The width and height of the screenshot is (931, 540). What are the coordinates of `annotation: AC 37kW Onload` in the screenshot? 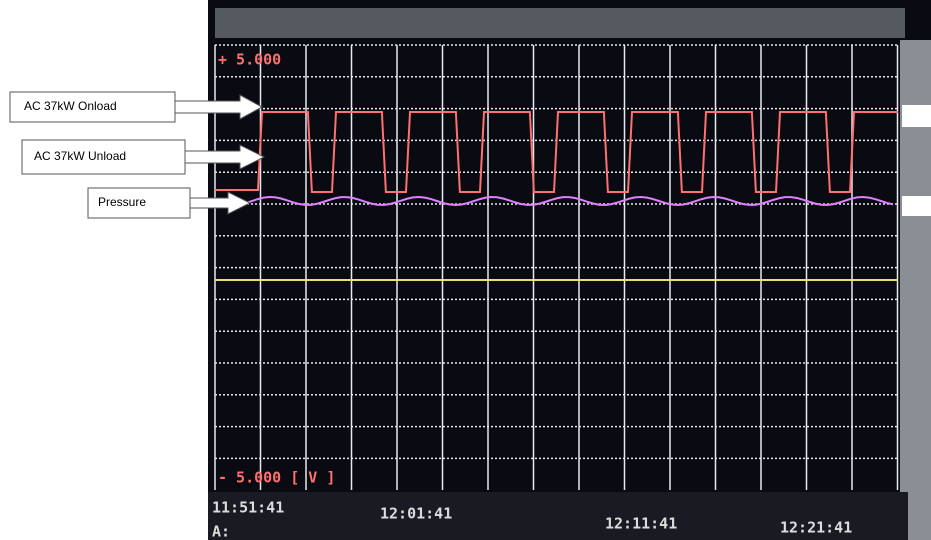 It's located at (136, 107).